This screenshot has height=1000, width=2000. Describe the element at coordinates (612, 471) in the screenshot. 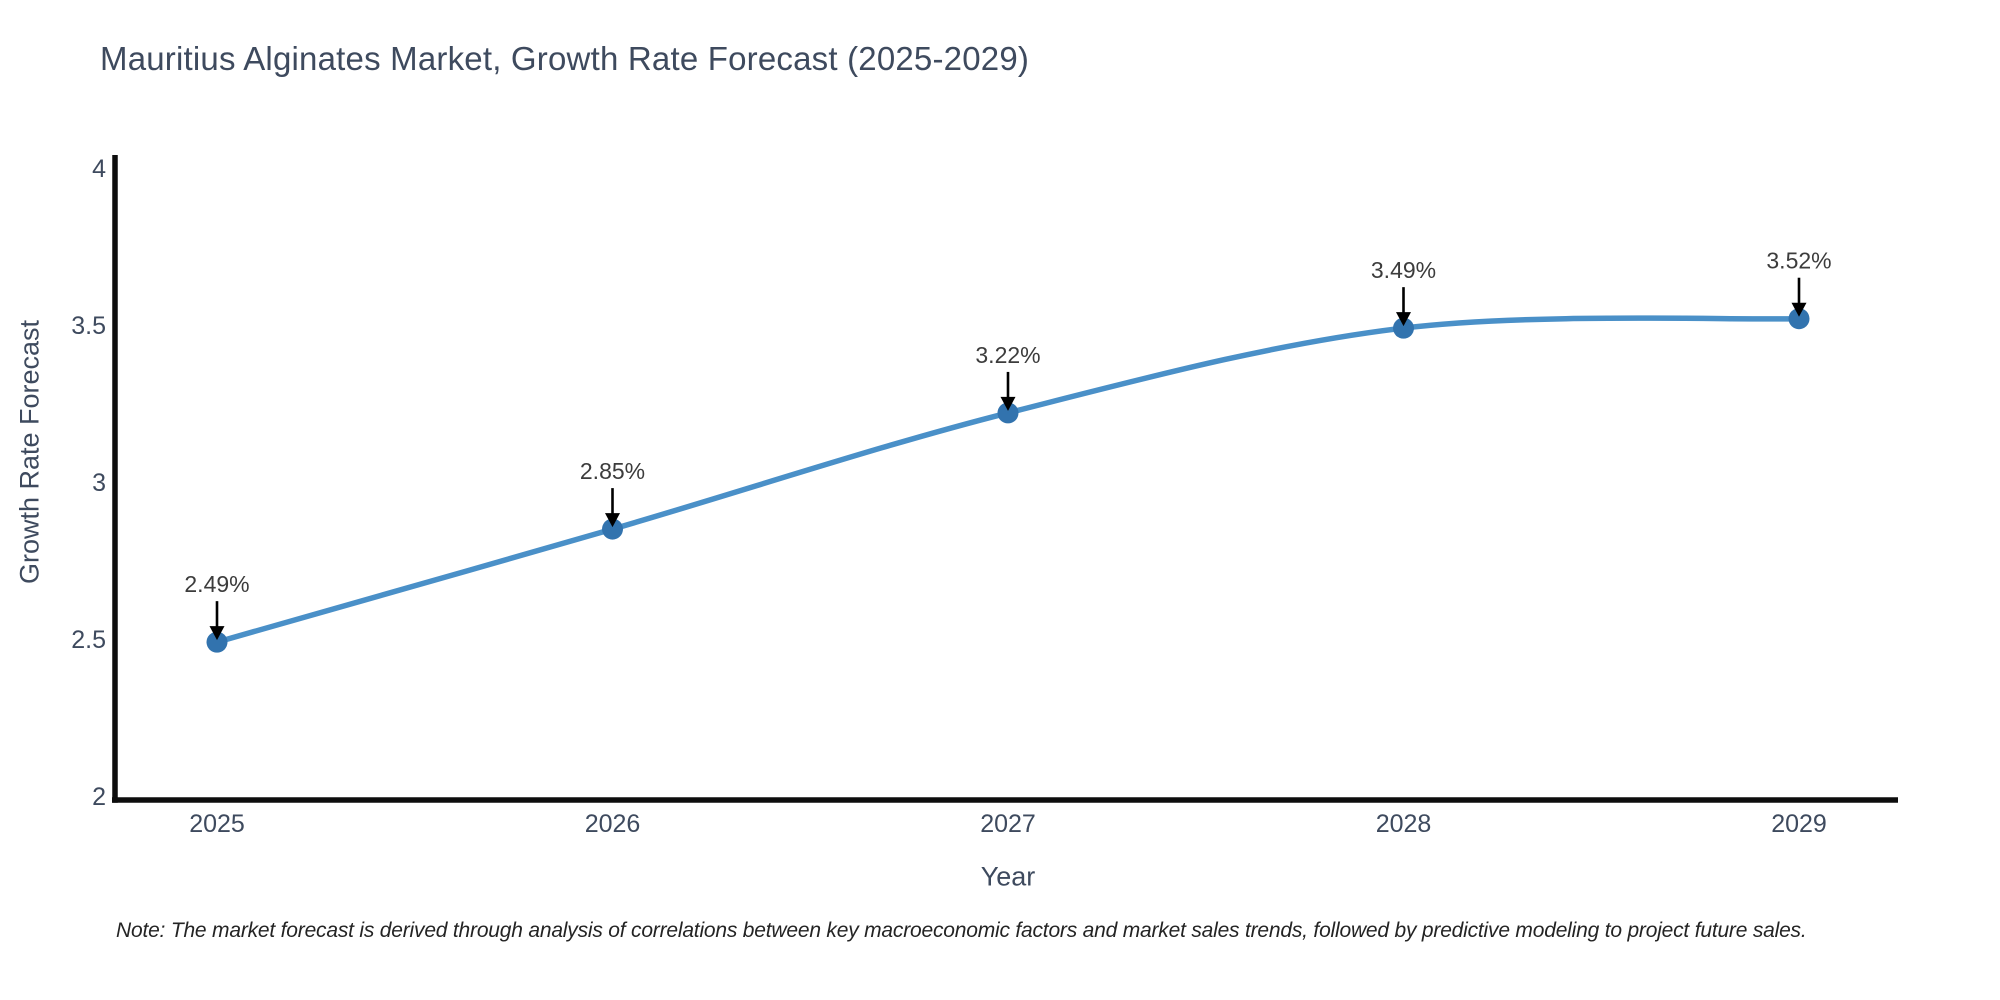

I see `data-point-value-label: 2.85%` at that location.